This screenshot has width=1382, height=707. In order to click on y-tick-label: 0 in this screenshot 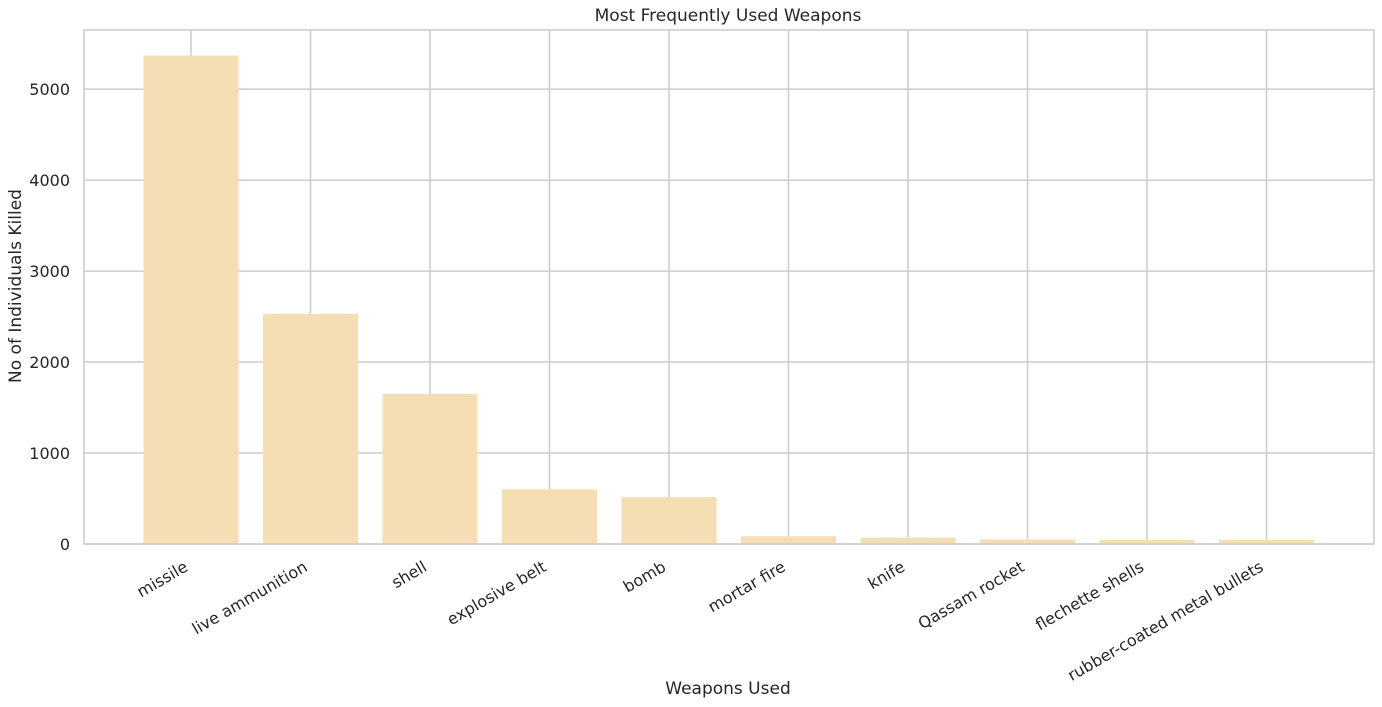, I will do `click(65, 544)`.